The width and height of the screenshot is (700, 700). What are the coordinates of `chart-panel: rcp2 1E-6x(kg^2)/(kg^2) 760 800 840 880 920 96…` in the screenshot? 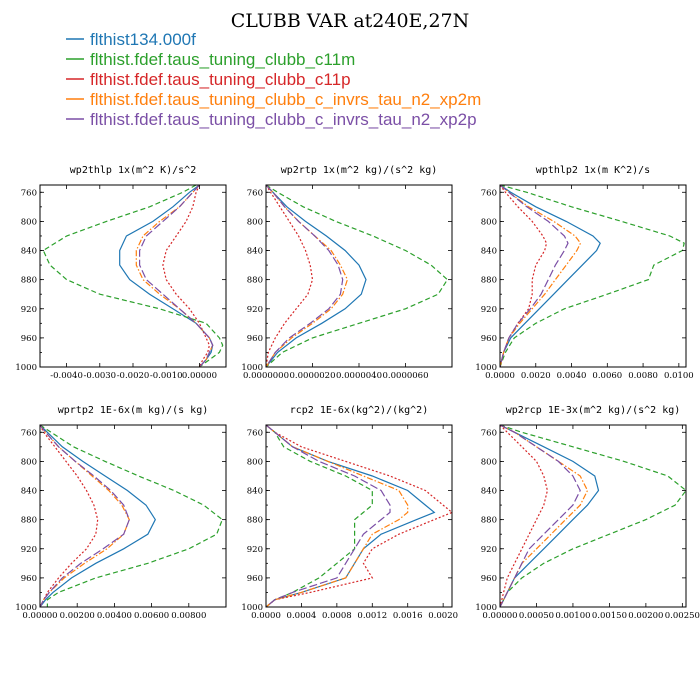 It's located at (349, 513).